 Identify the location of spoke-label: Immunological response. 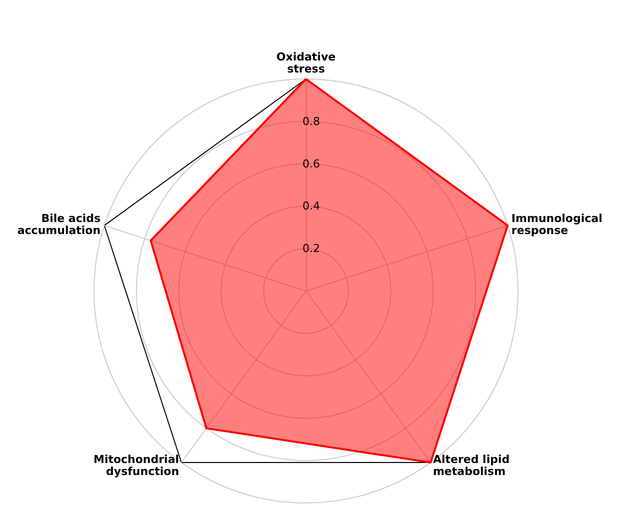
(556, 224).